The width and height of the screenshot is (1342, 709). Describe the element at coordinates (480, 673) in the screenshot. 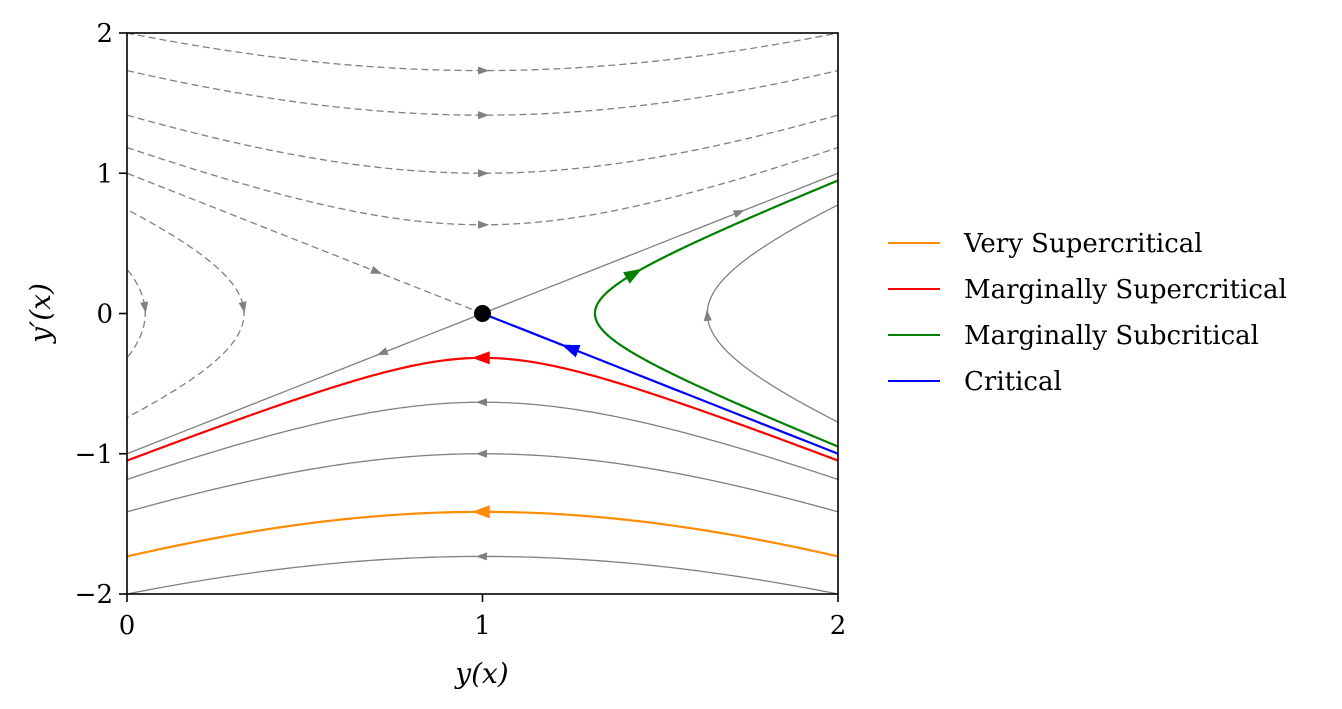

I see `x-axis-label: y(x)` at that location.